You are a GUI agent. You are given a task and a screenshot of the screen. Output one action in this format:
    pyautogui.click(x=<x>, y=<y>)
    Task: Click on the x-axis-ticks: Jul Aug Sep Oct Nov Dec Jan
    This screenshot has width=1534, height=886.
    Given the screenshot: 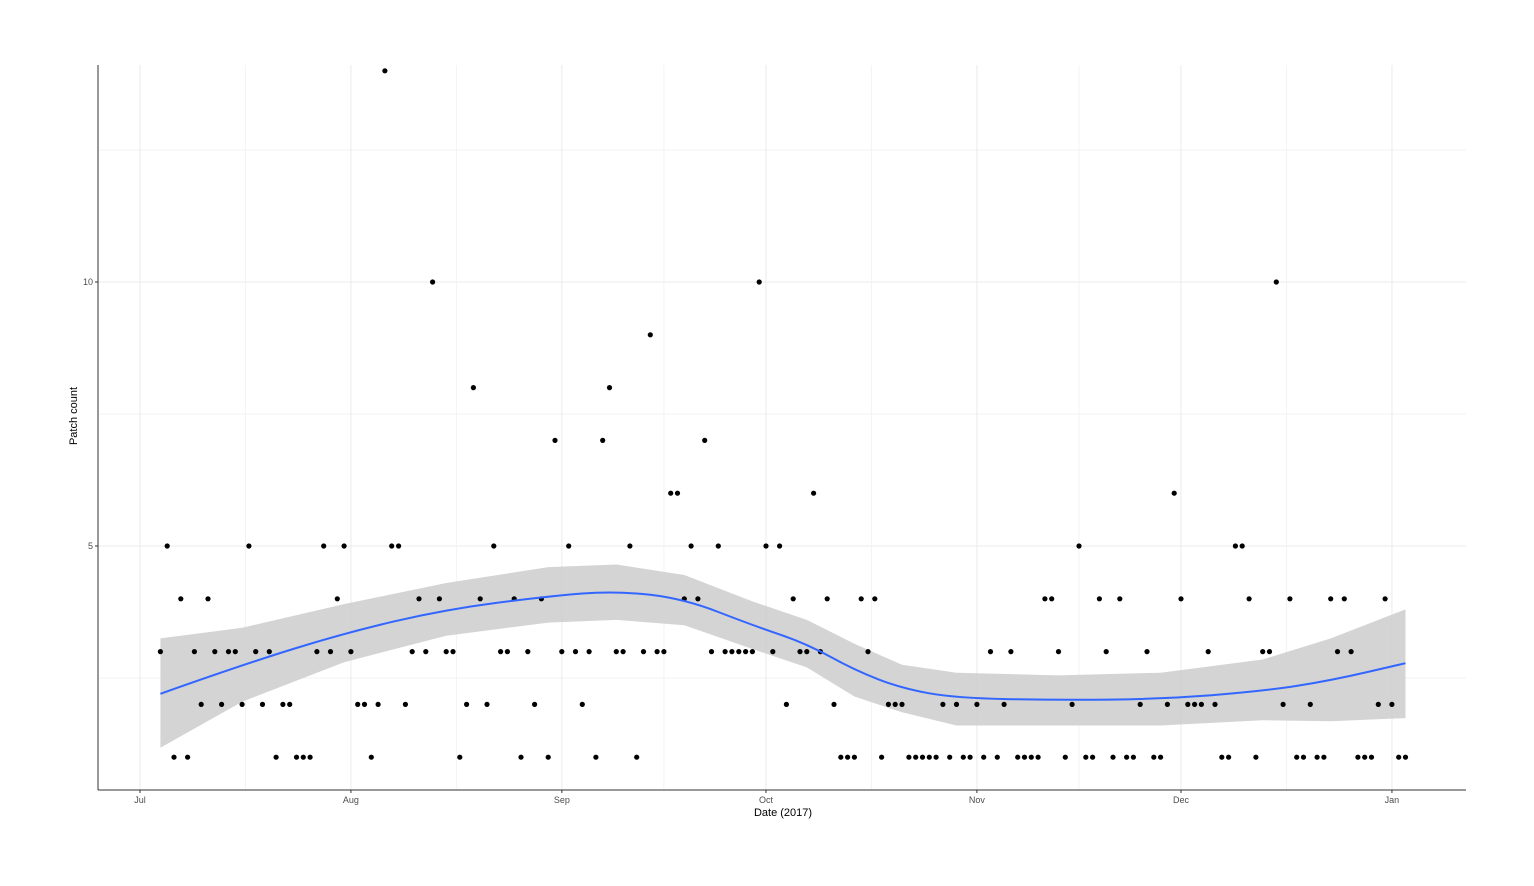 What is the action you would take?
    pyautogui.click(x=766, y=797)
    